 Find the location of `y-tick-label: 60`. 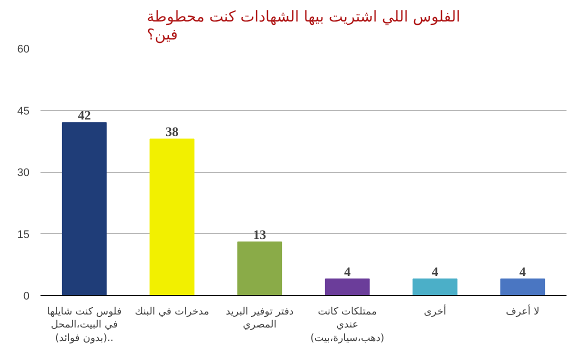

y-tick-label: 60 is located at coordinates (23, 50).